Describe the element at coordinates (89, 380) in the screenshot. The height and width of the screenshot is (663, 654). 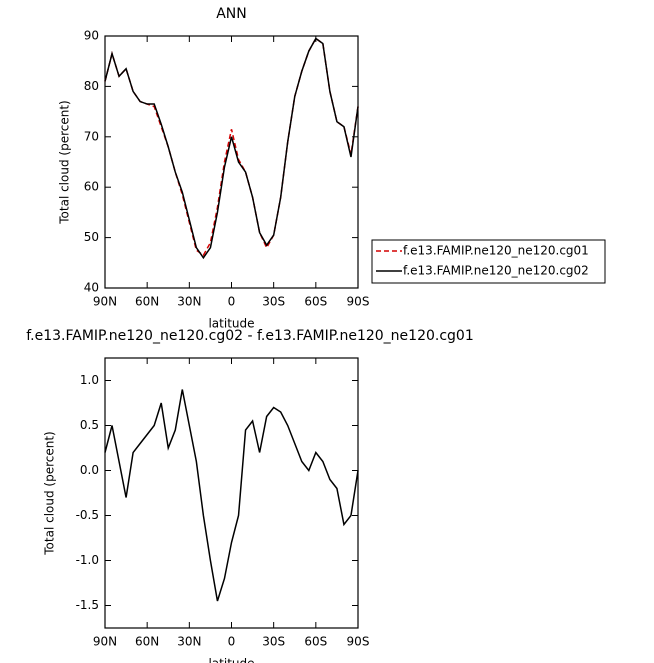
I see `y-tick-label: 1.0` at that location.